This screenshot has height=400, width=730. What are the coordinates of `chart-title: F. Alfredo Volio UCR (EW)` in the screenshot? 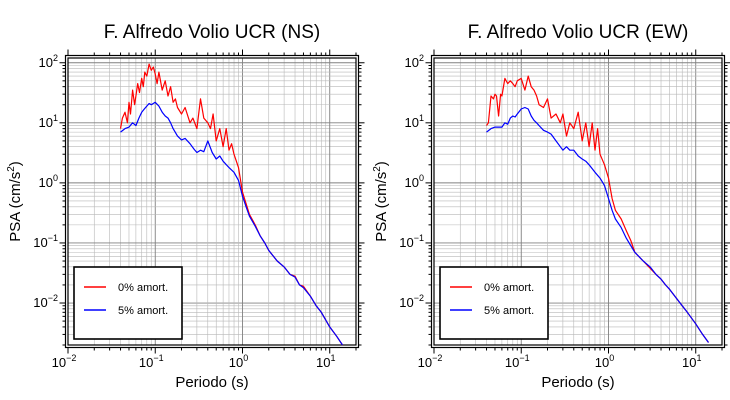 It's located at (578, 32).